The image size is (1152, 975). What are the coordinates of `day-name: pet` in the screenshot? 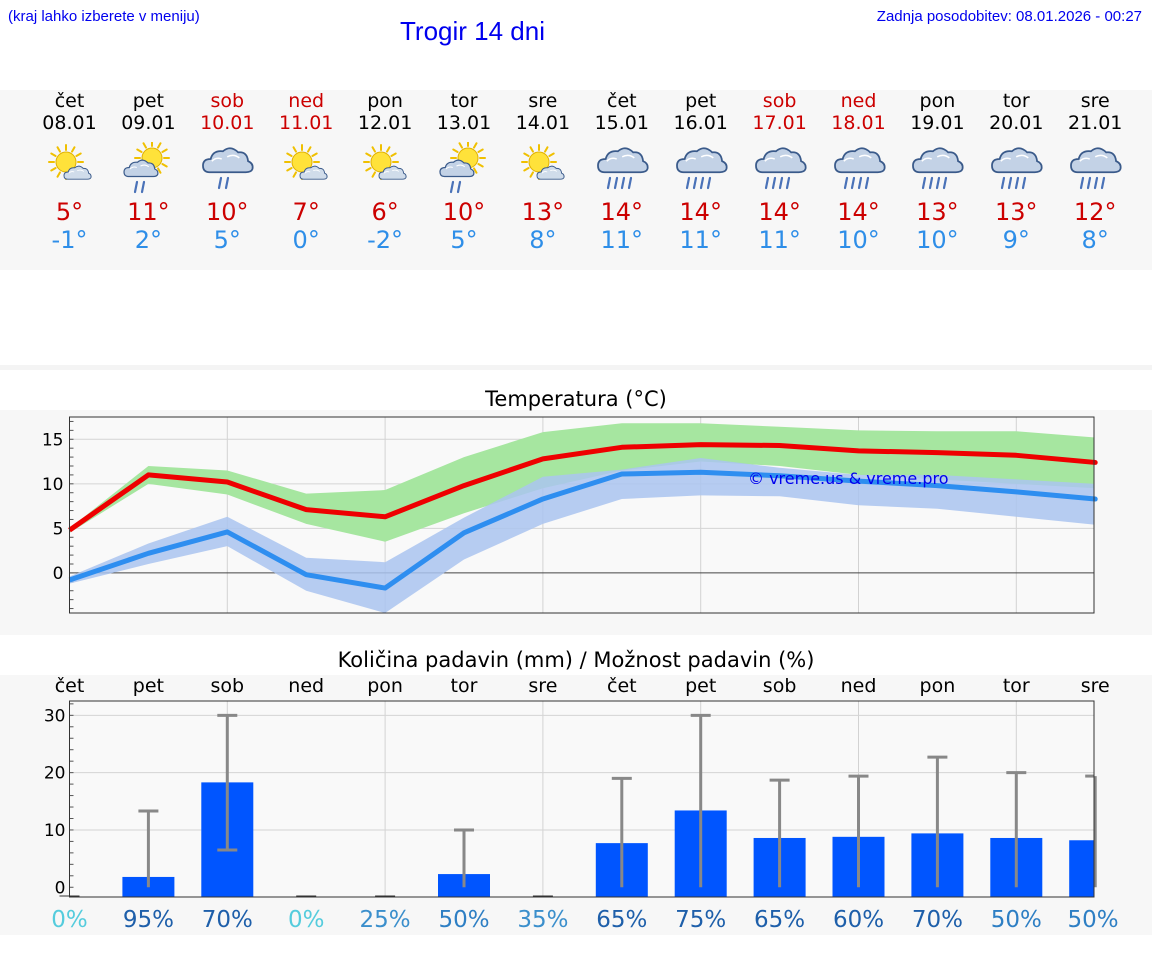 It's located at (148, 101).